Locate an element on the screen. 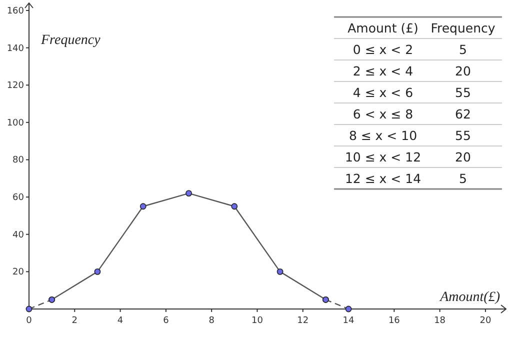 Image resolution: width=512 pixels, height=348 pixels. x-axis-title: Amount(£) is located at coordinates (469, 297).